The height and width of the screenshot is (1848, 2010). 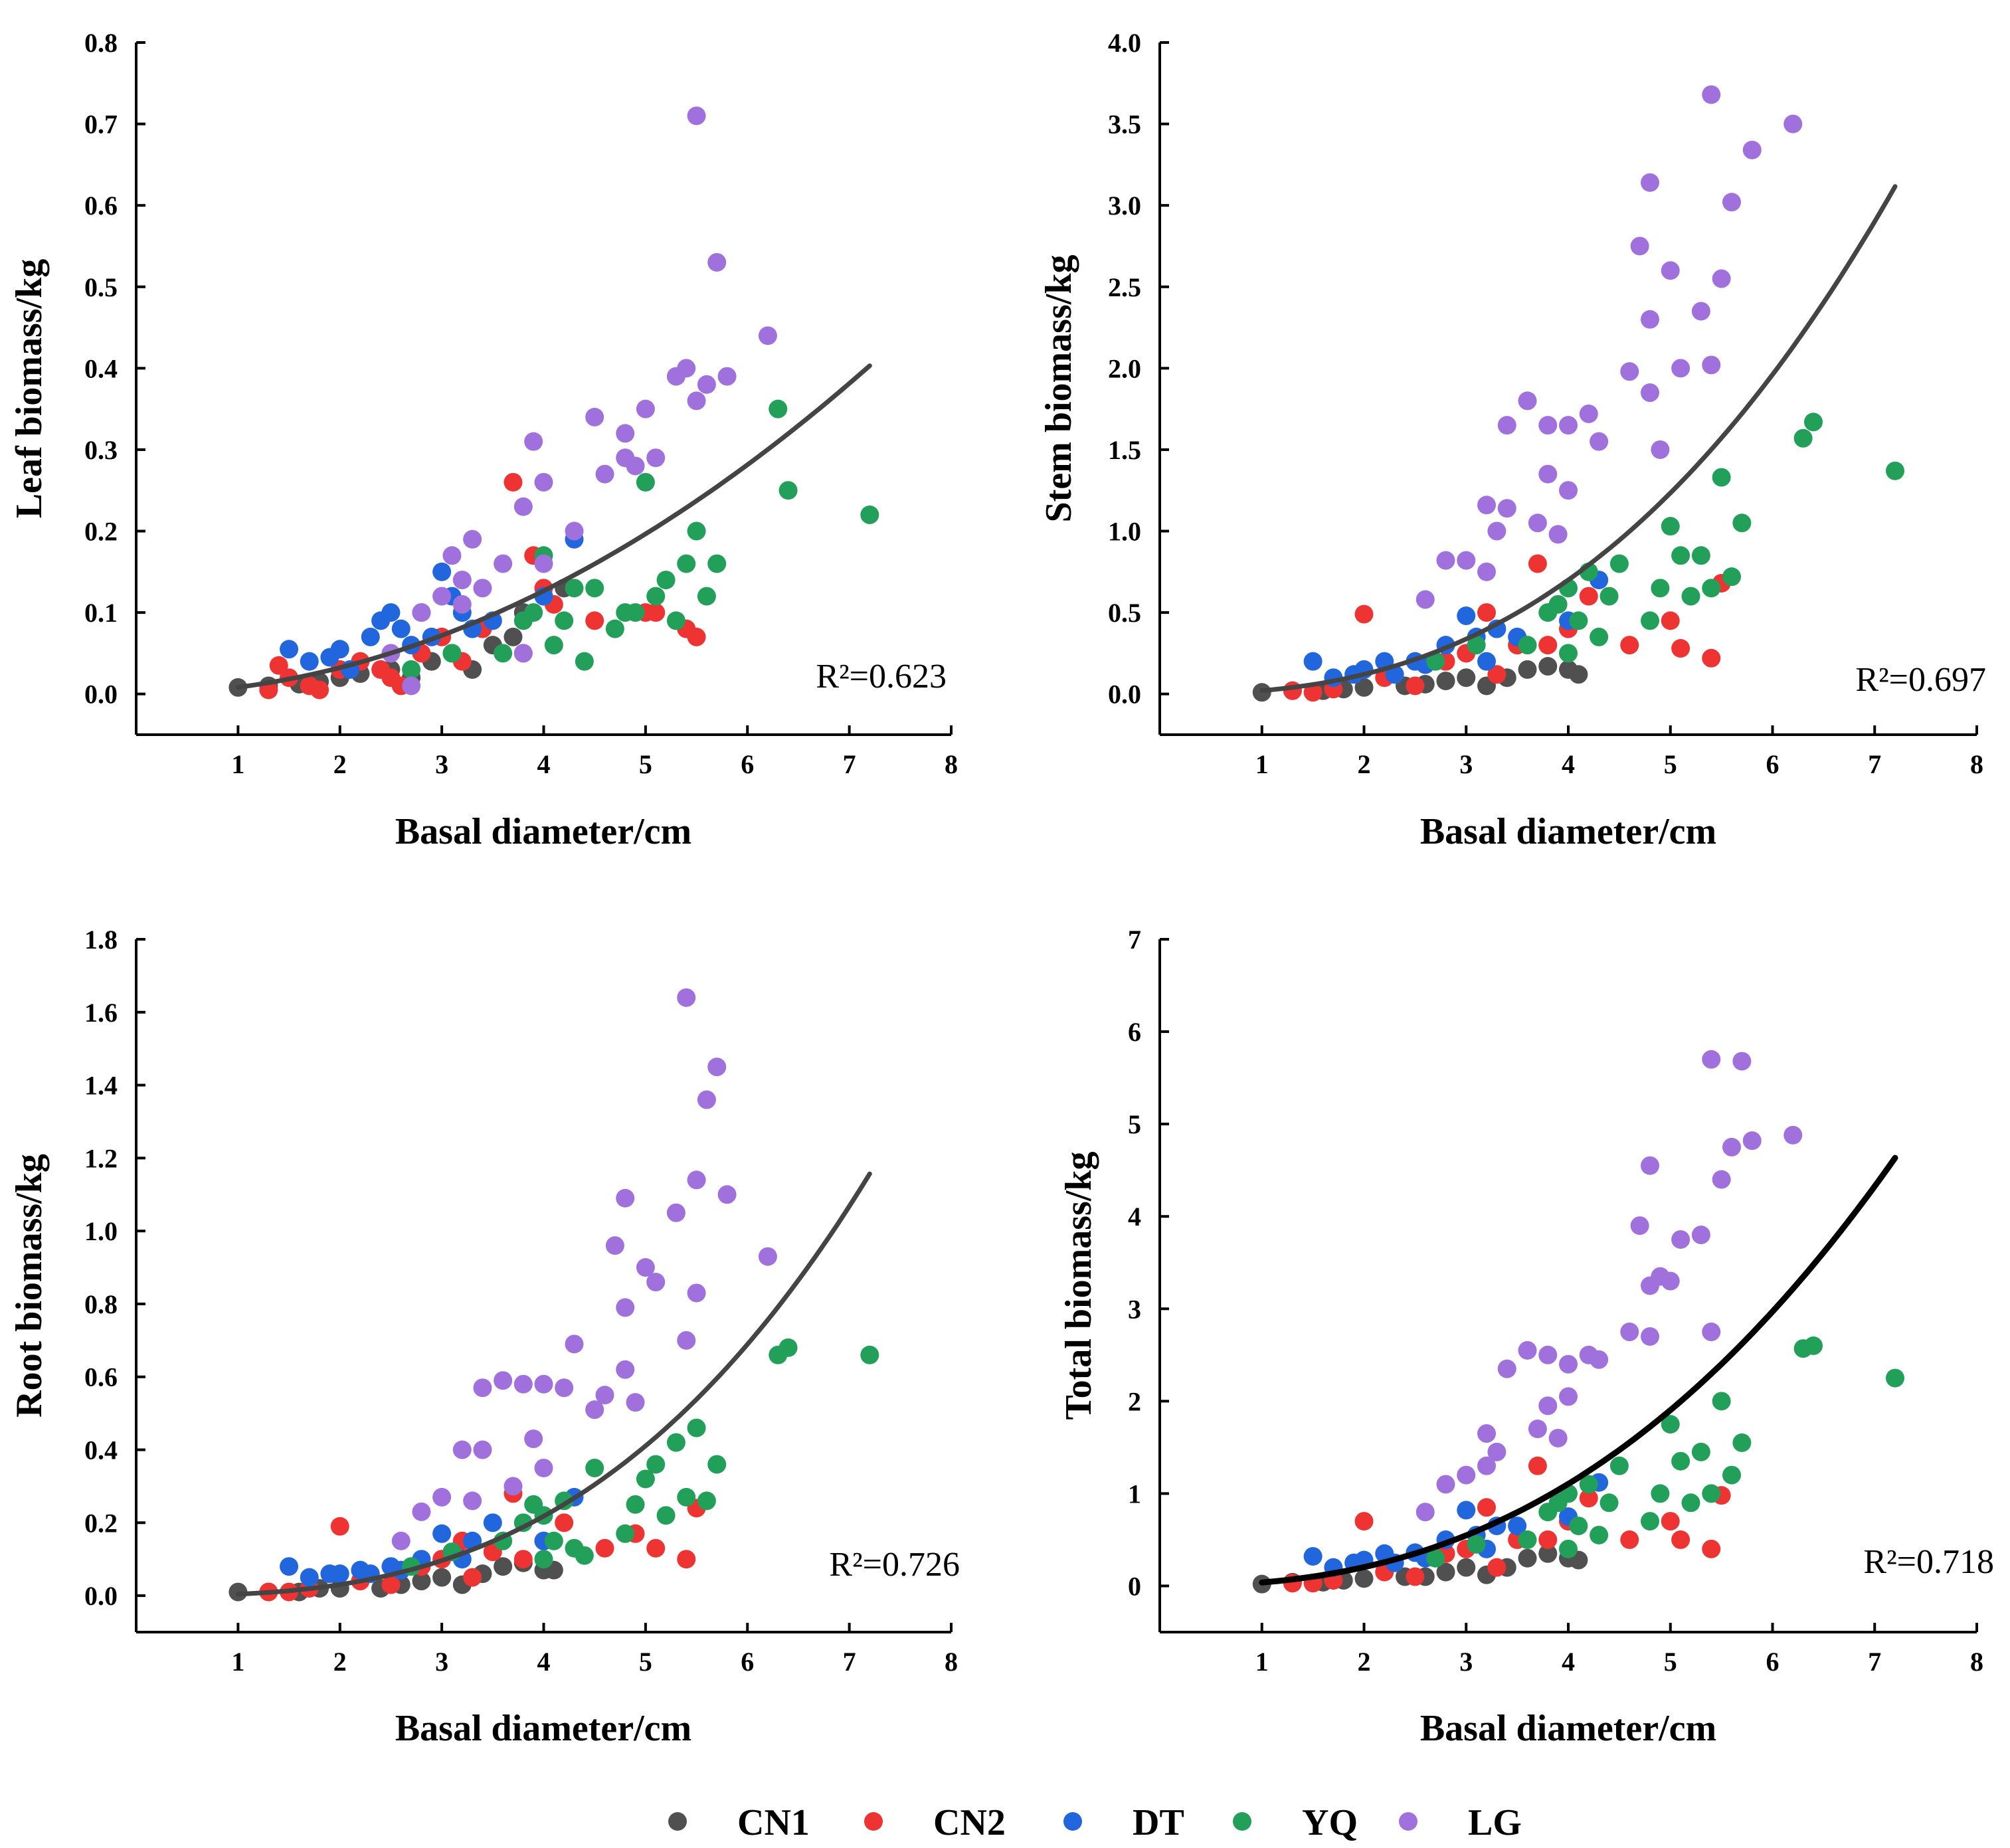 I want to click on x-tick-label: 1, so click(x=237, y=1662).